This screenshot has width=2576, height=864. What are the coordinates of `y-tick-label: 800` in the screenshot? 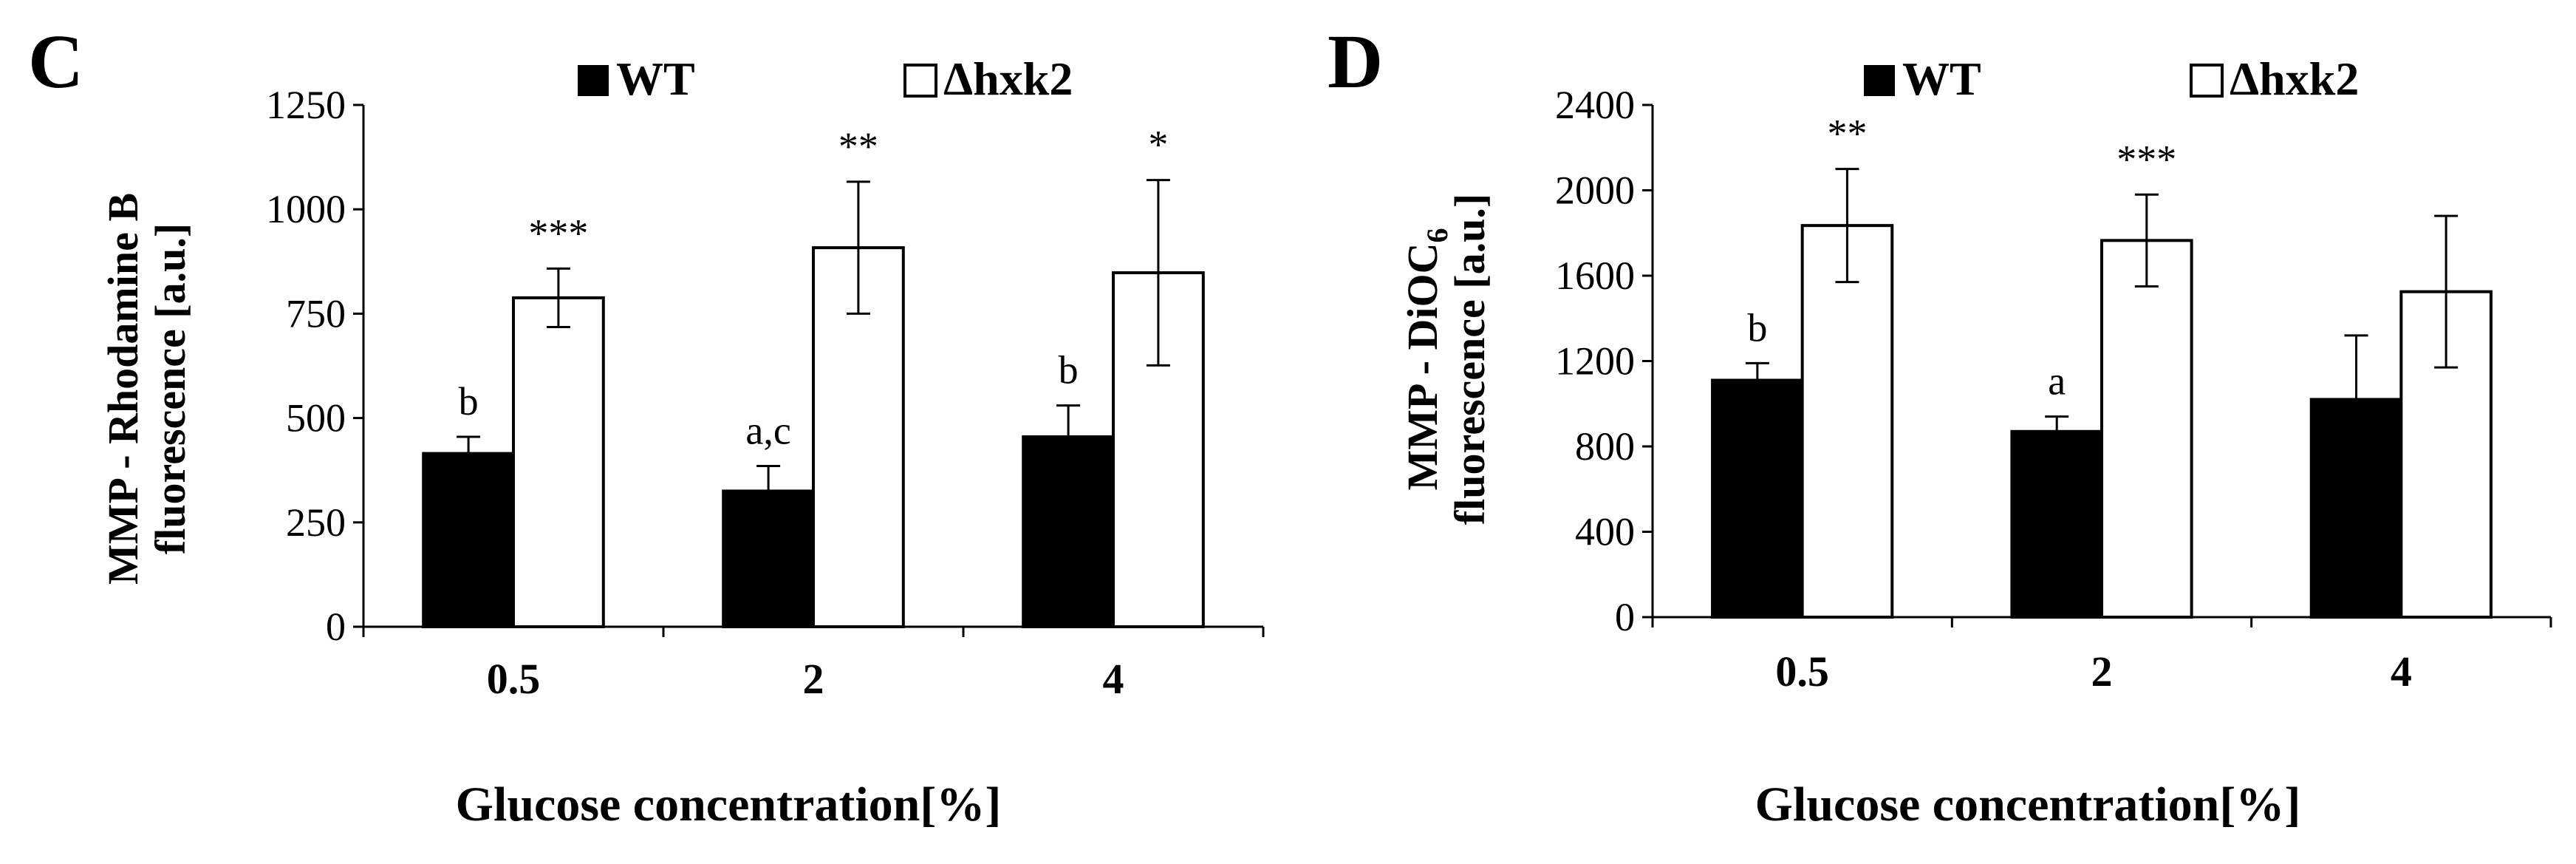 It's located at (1605, 446).